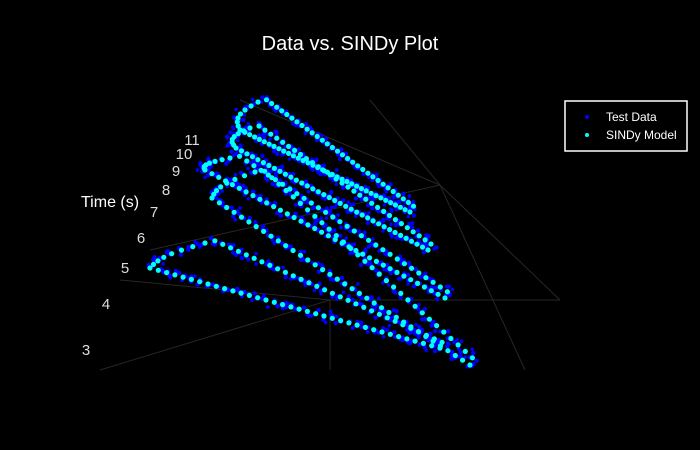 This screenshot has height=450, width=700. What do you see at coordinates (110, 202) in the screenshot?
I see `z-axis-title: Time (s)` at bounding box center [110, 202].